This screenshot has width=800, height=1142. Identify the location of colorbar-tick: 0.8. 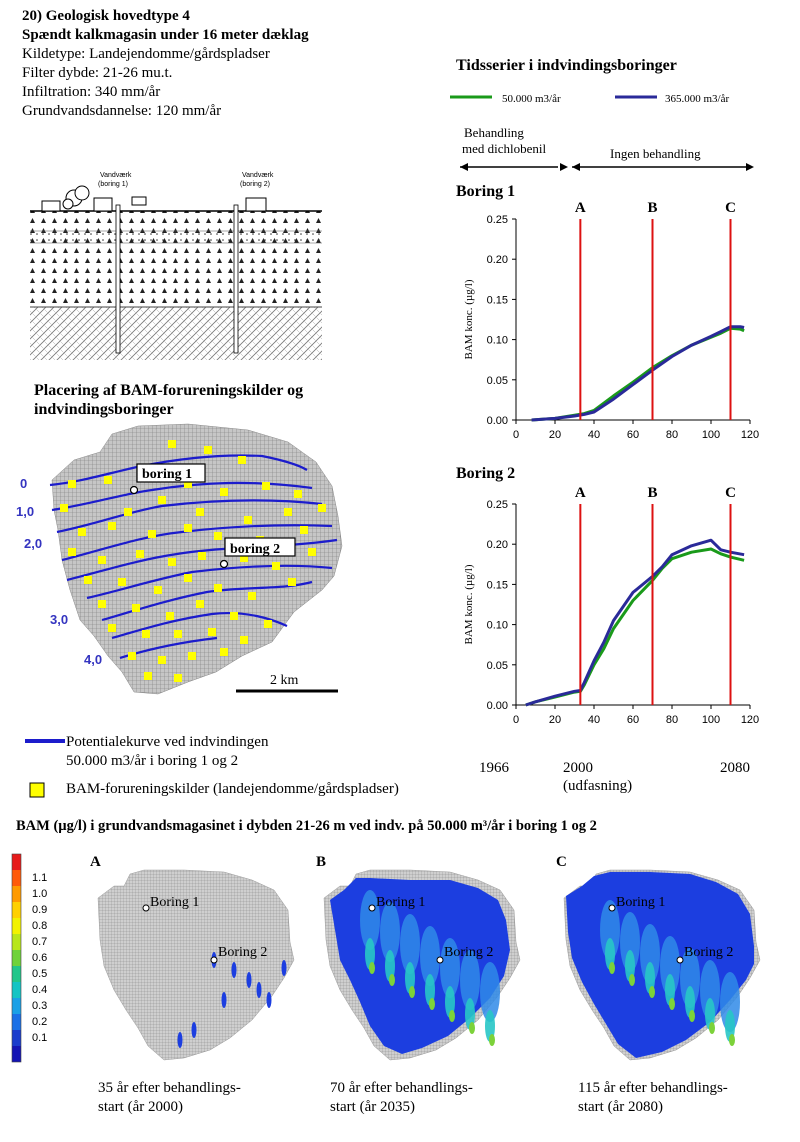
(39, 926).